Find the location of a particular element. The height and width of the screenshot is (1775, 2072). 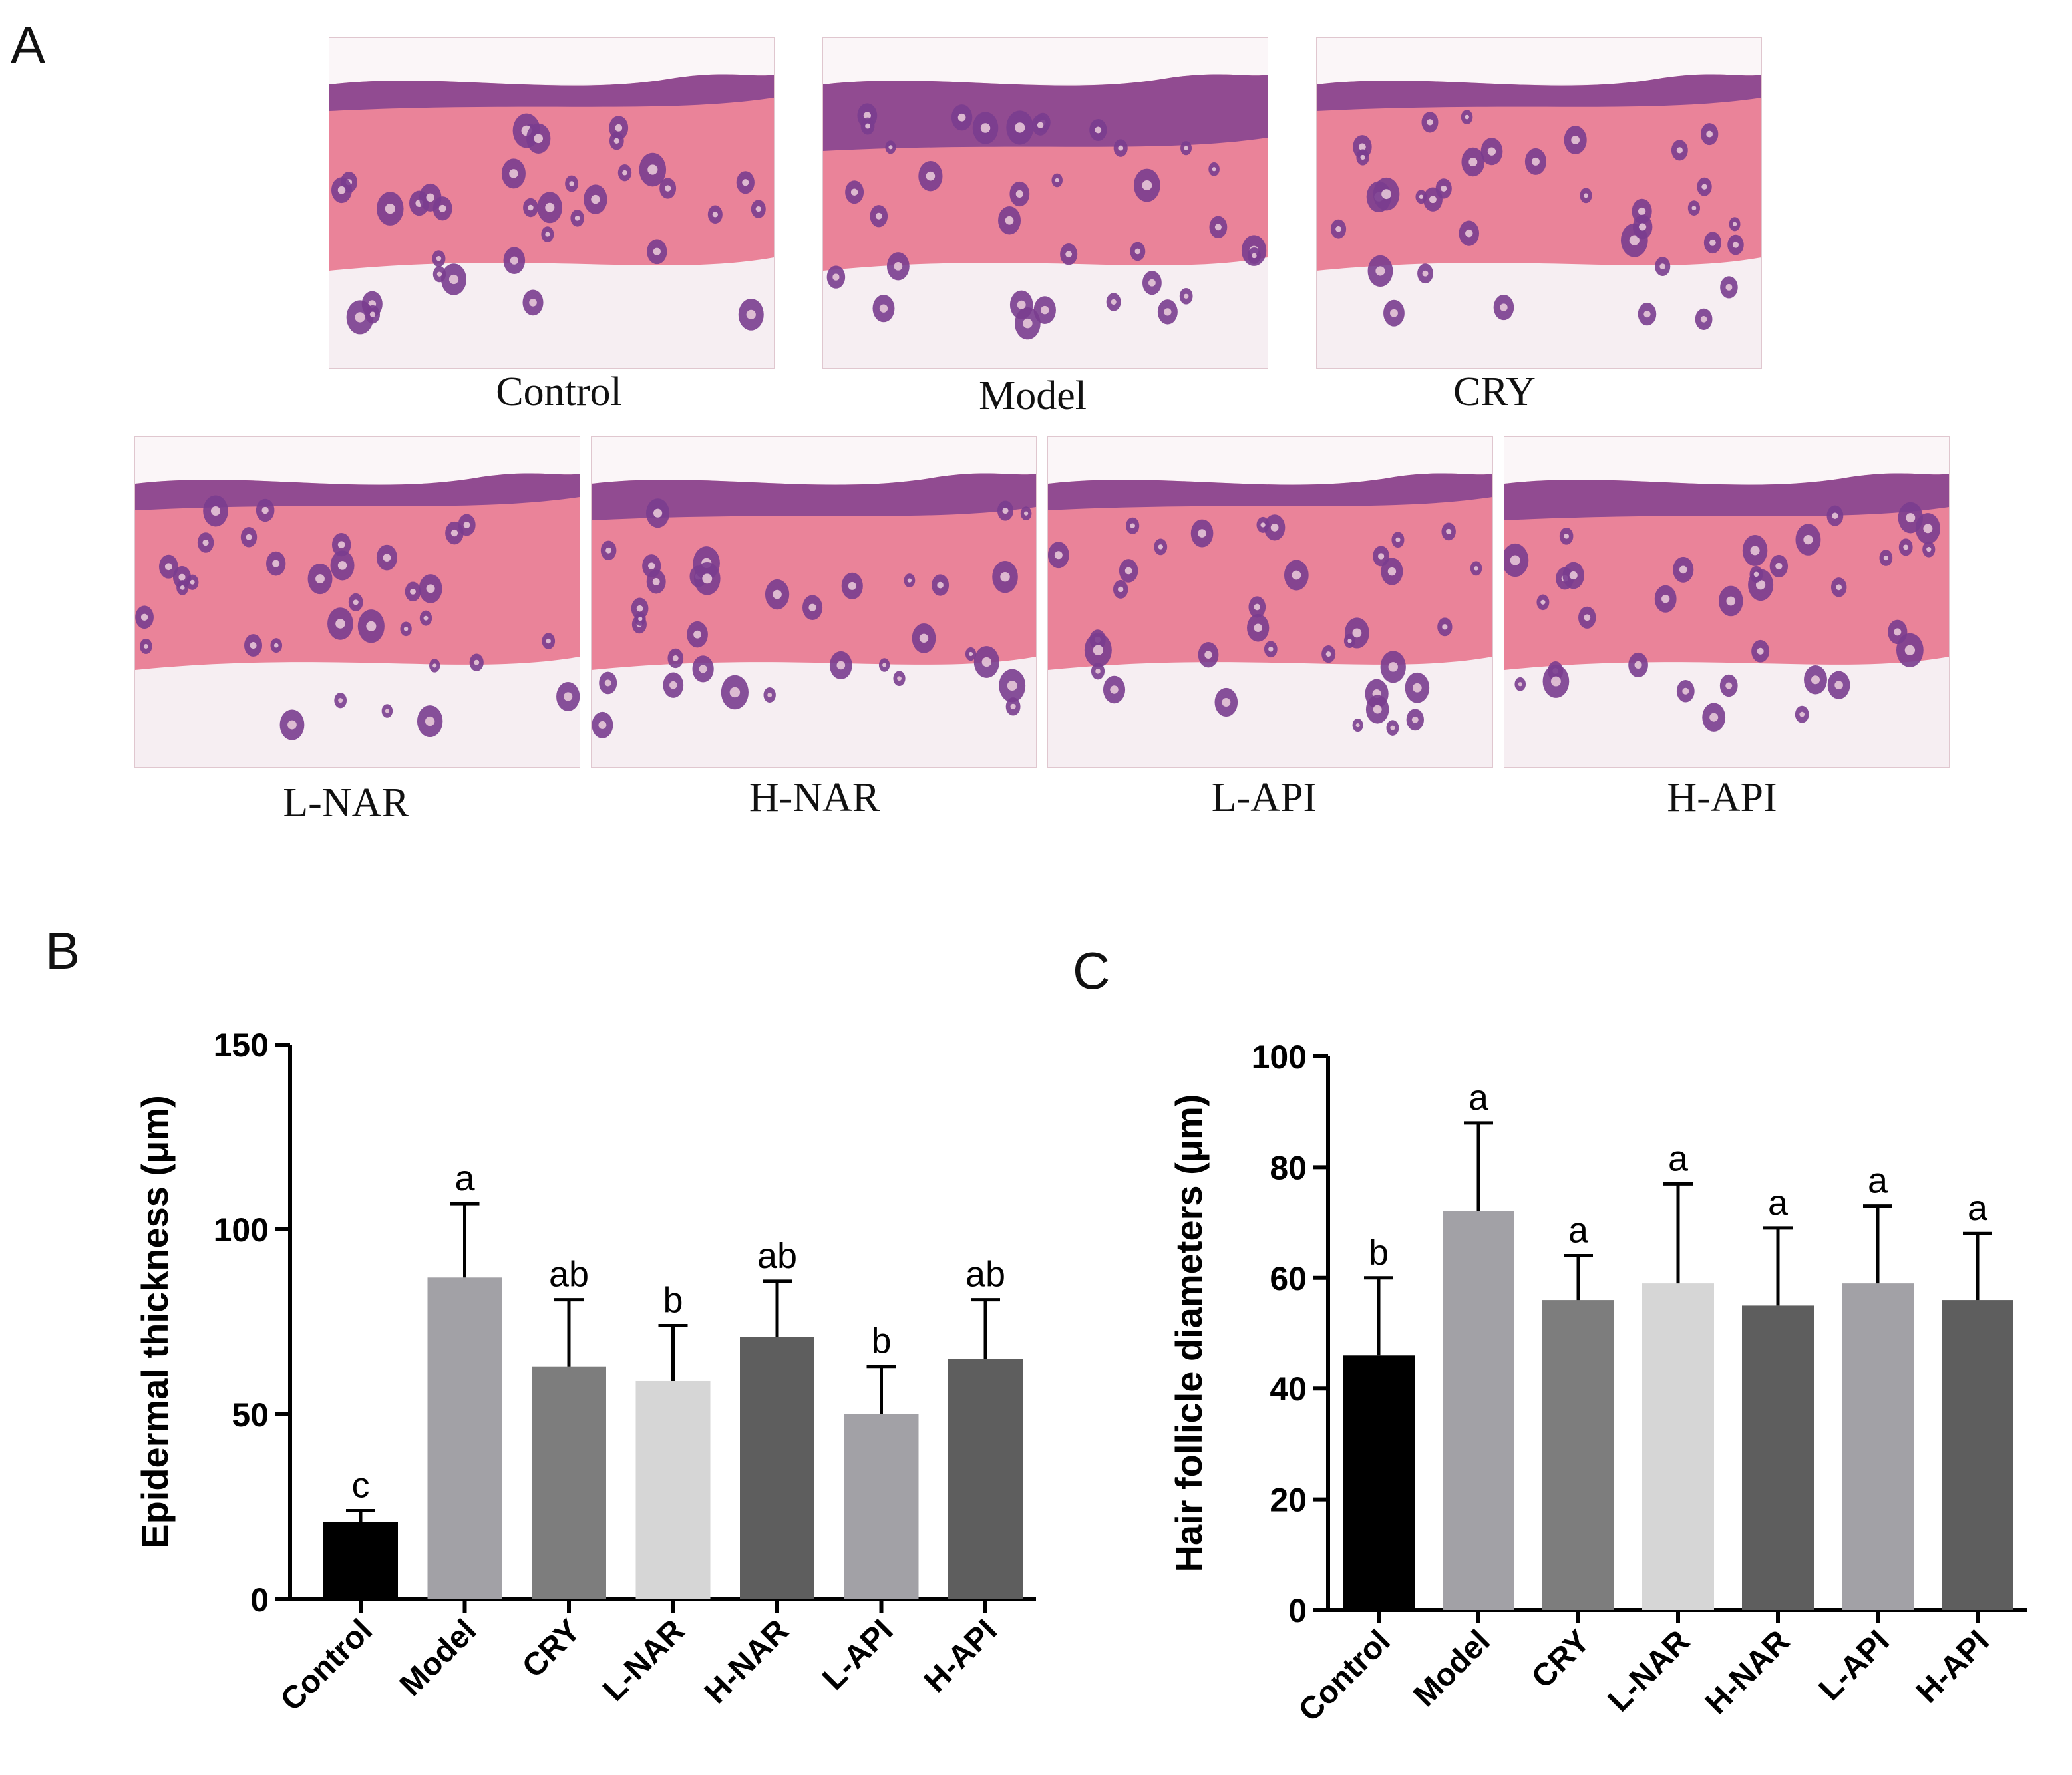

micrograph-control is located at coordinates (552, 203).